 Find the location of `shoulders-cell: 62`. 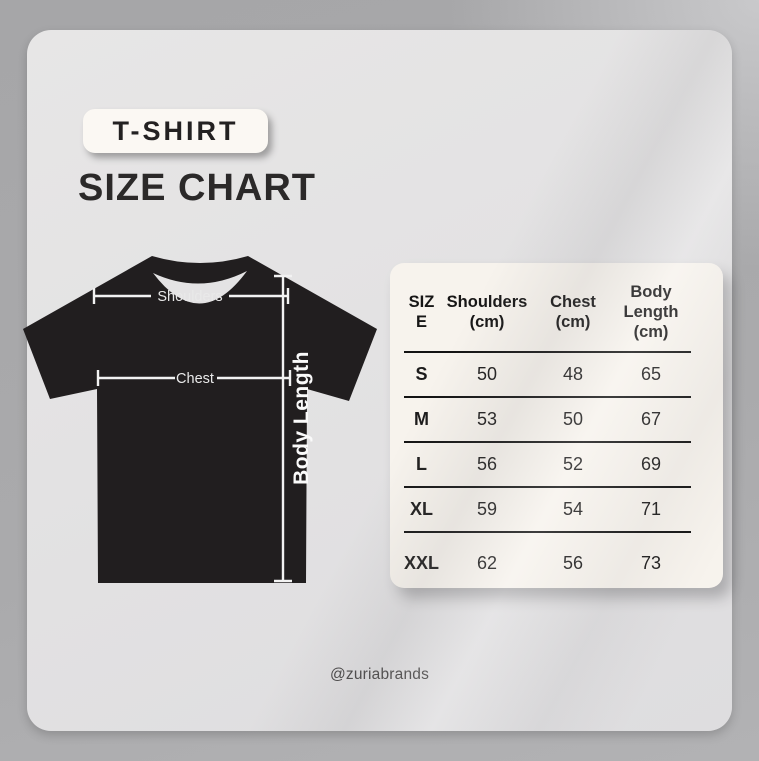

shoulders-cell: 62 is located at coordinates (487, 562).